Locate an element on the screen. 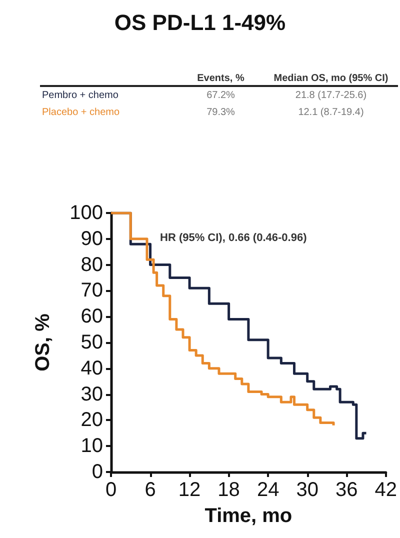 Image resolution: width=400 pixels, height=538 pixels. y-tick-label: 20 is located at coordinates (91, 420).